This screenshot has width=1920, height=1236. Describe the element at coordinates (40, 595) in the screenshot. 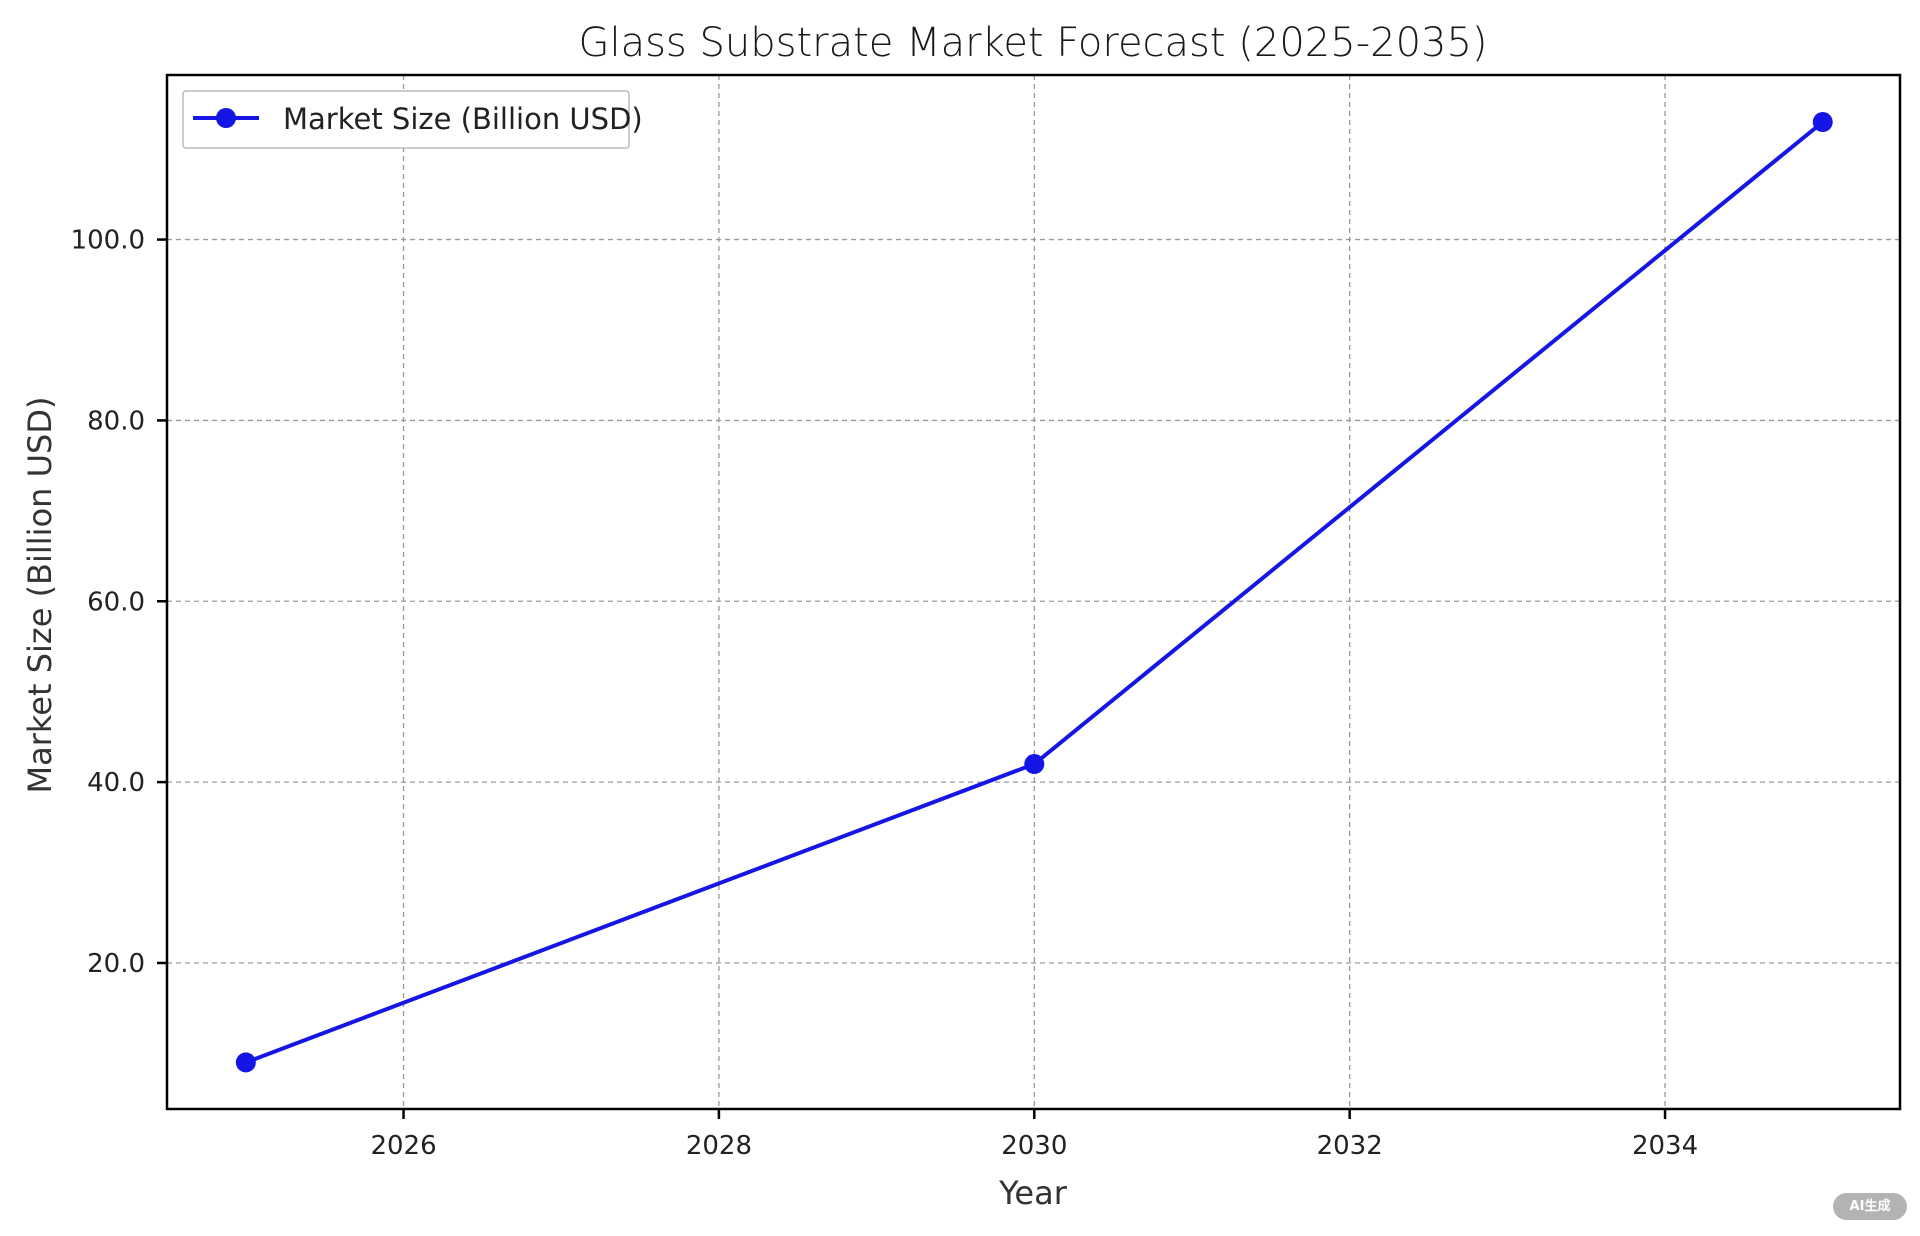

I see `y-axis-label: Market Size (Billion USD)` at that location.